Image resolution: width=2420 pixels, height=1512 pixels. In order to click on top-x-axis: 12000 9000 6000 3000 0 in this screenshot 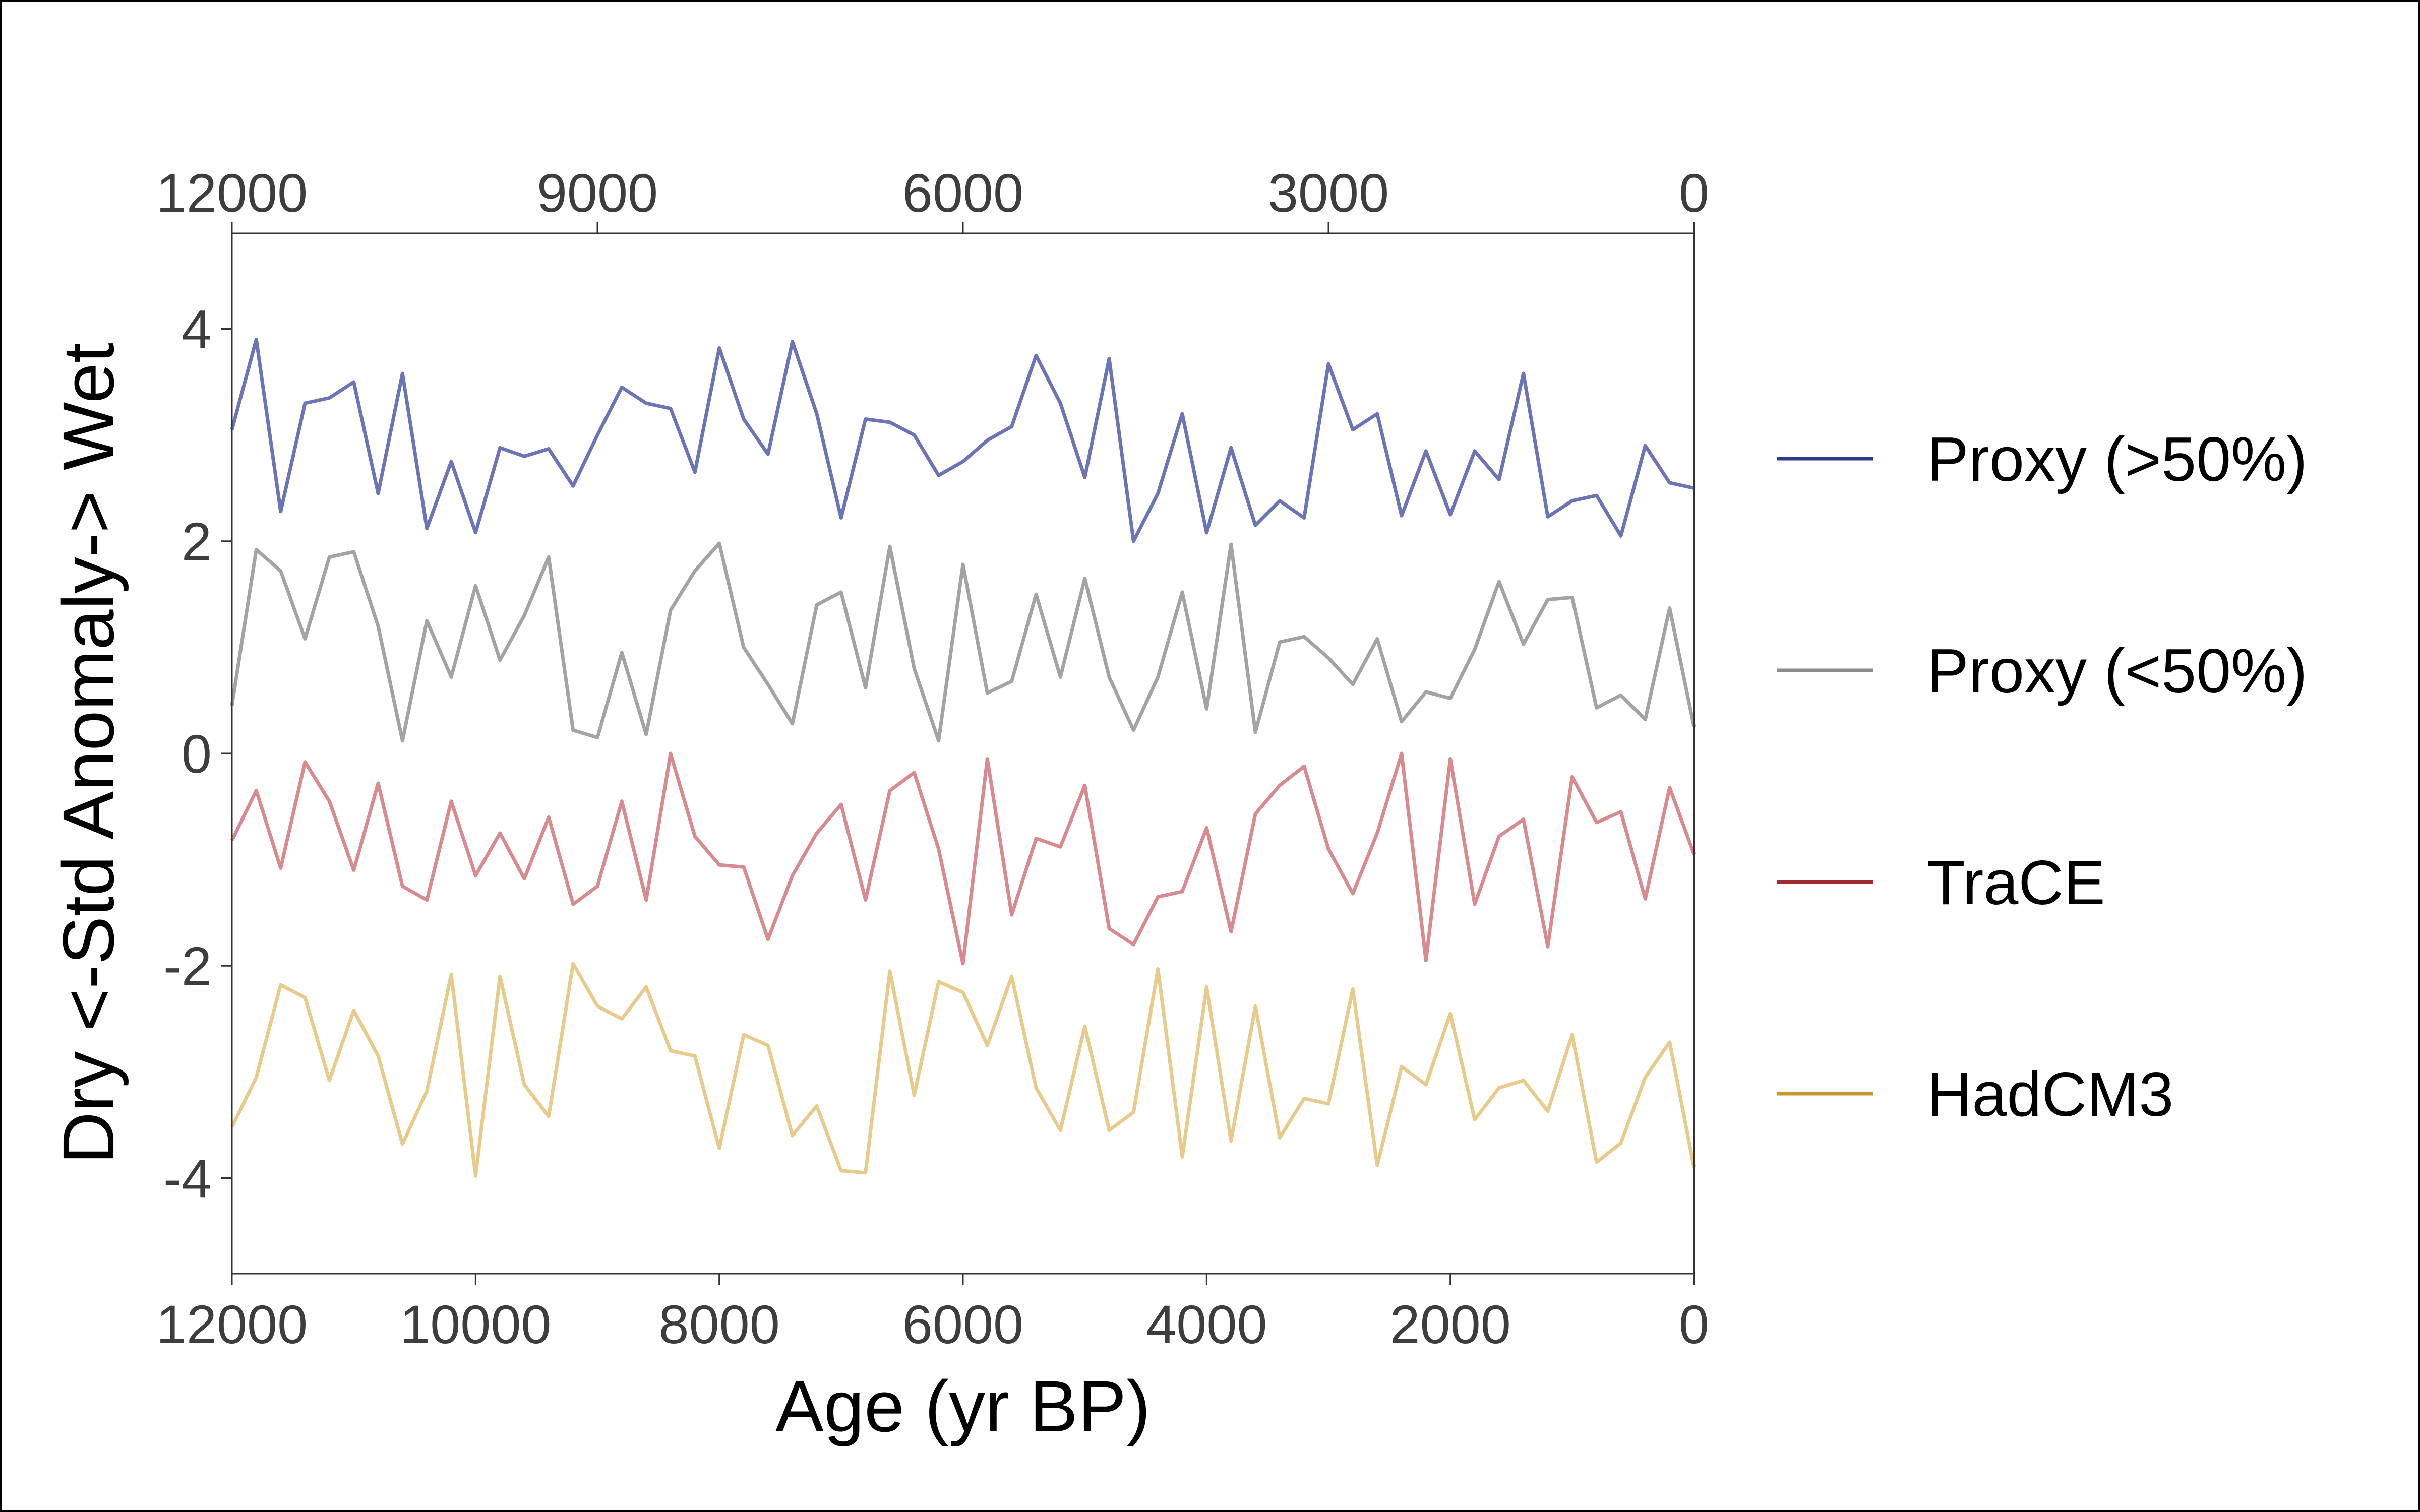, I will do `click(932, 198)`.